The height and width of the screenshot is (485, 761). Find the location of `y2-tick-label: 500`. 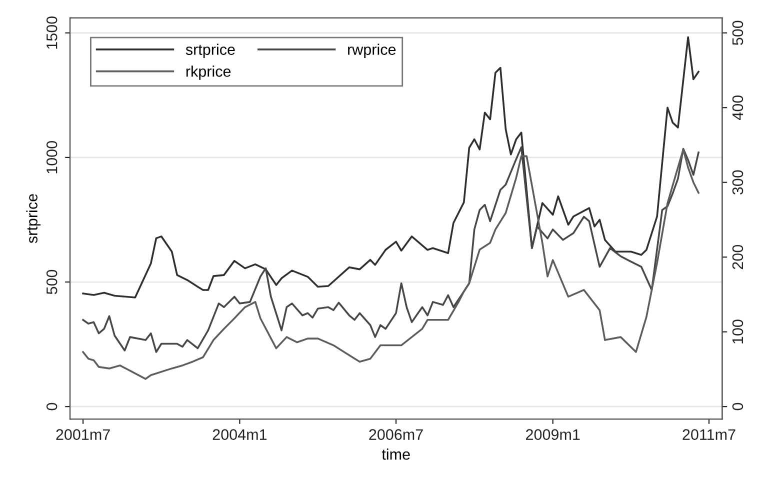

y2-tick-label: 500 is located at coordinates (738, 33).